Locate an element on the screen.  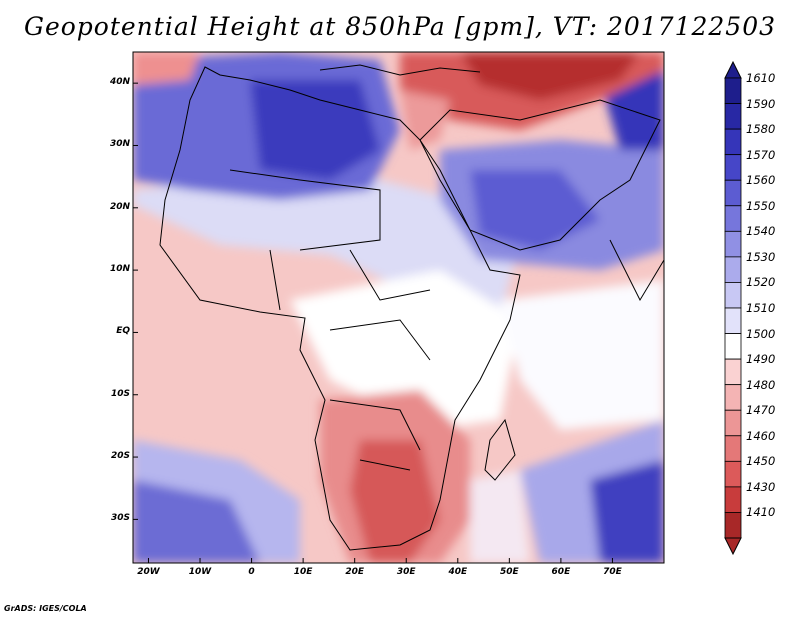
lat-tick-label: 30S is located at coordinates (120, 518).